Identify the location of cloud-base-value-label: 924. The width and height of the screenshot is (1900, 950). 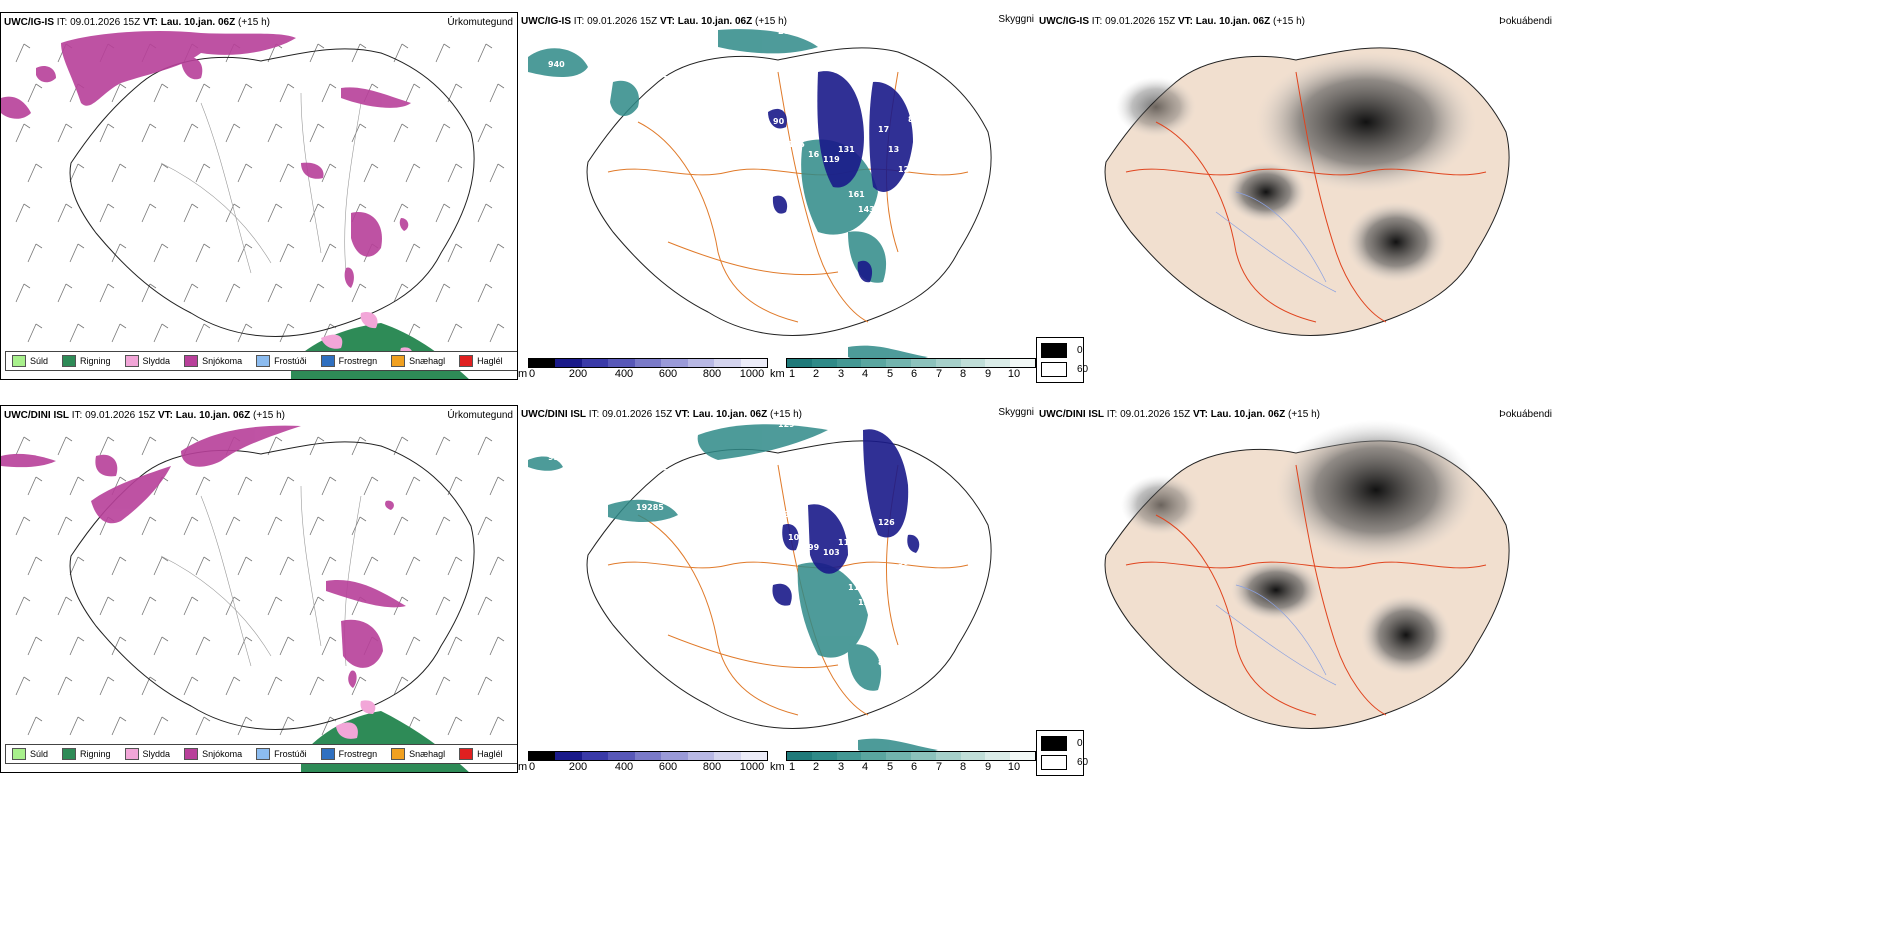
(556, 457).